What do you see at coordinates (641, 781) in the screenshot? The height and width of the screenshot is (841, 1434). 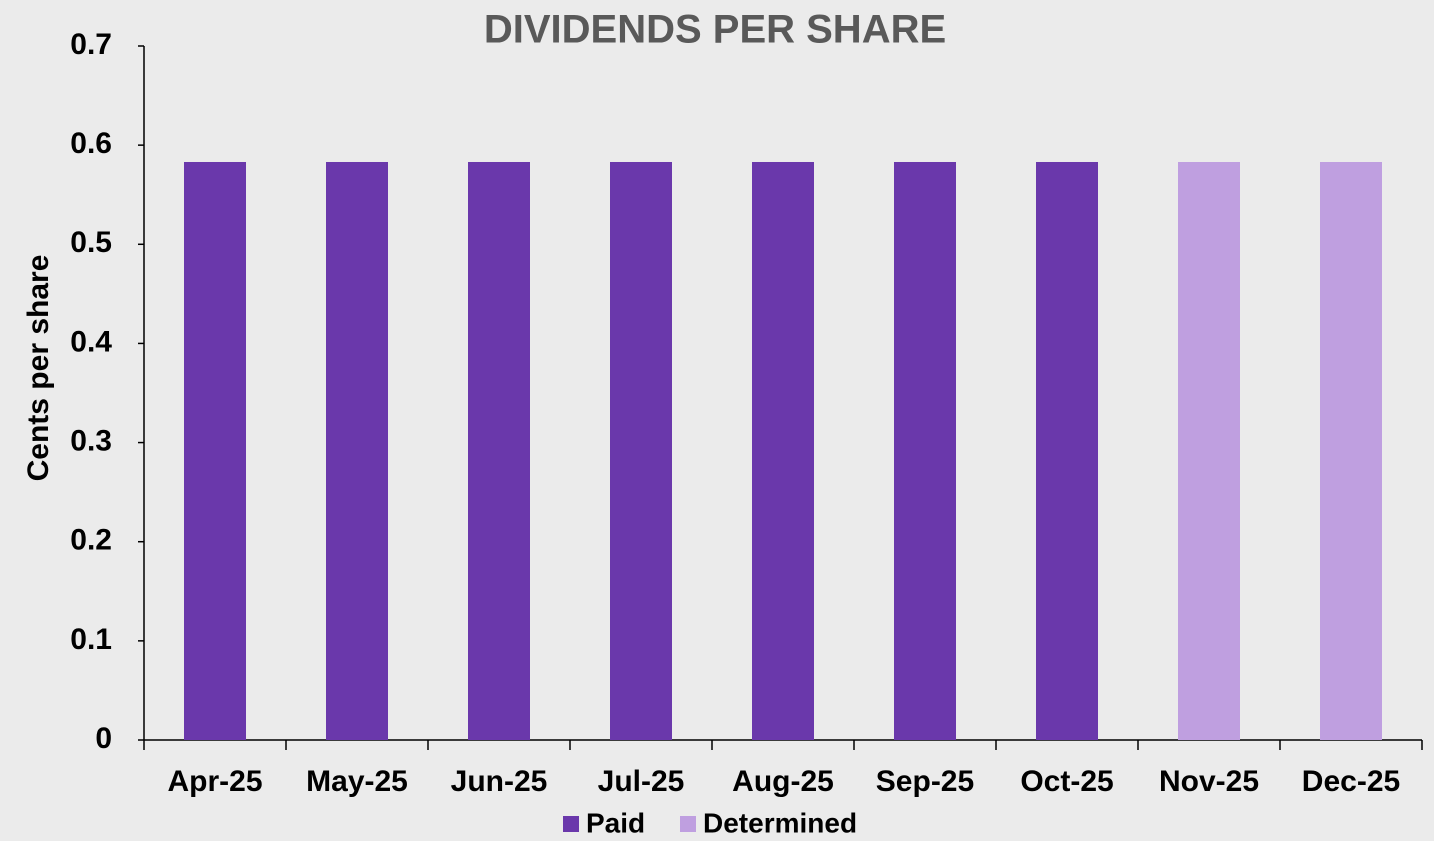 I see `x-tick-label: Jul-25` at bounding box center [641, 781].